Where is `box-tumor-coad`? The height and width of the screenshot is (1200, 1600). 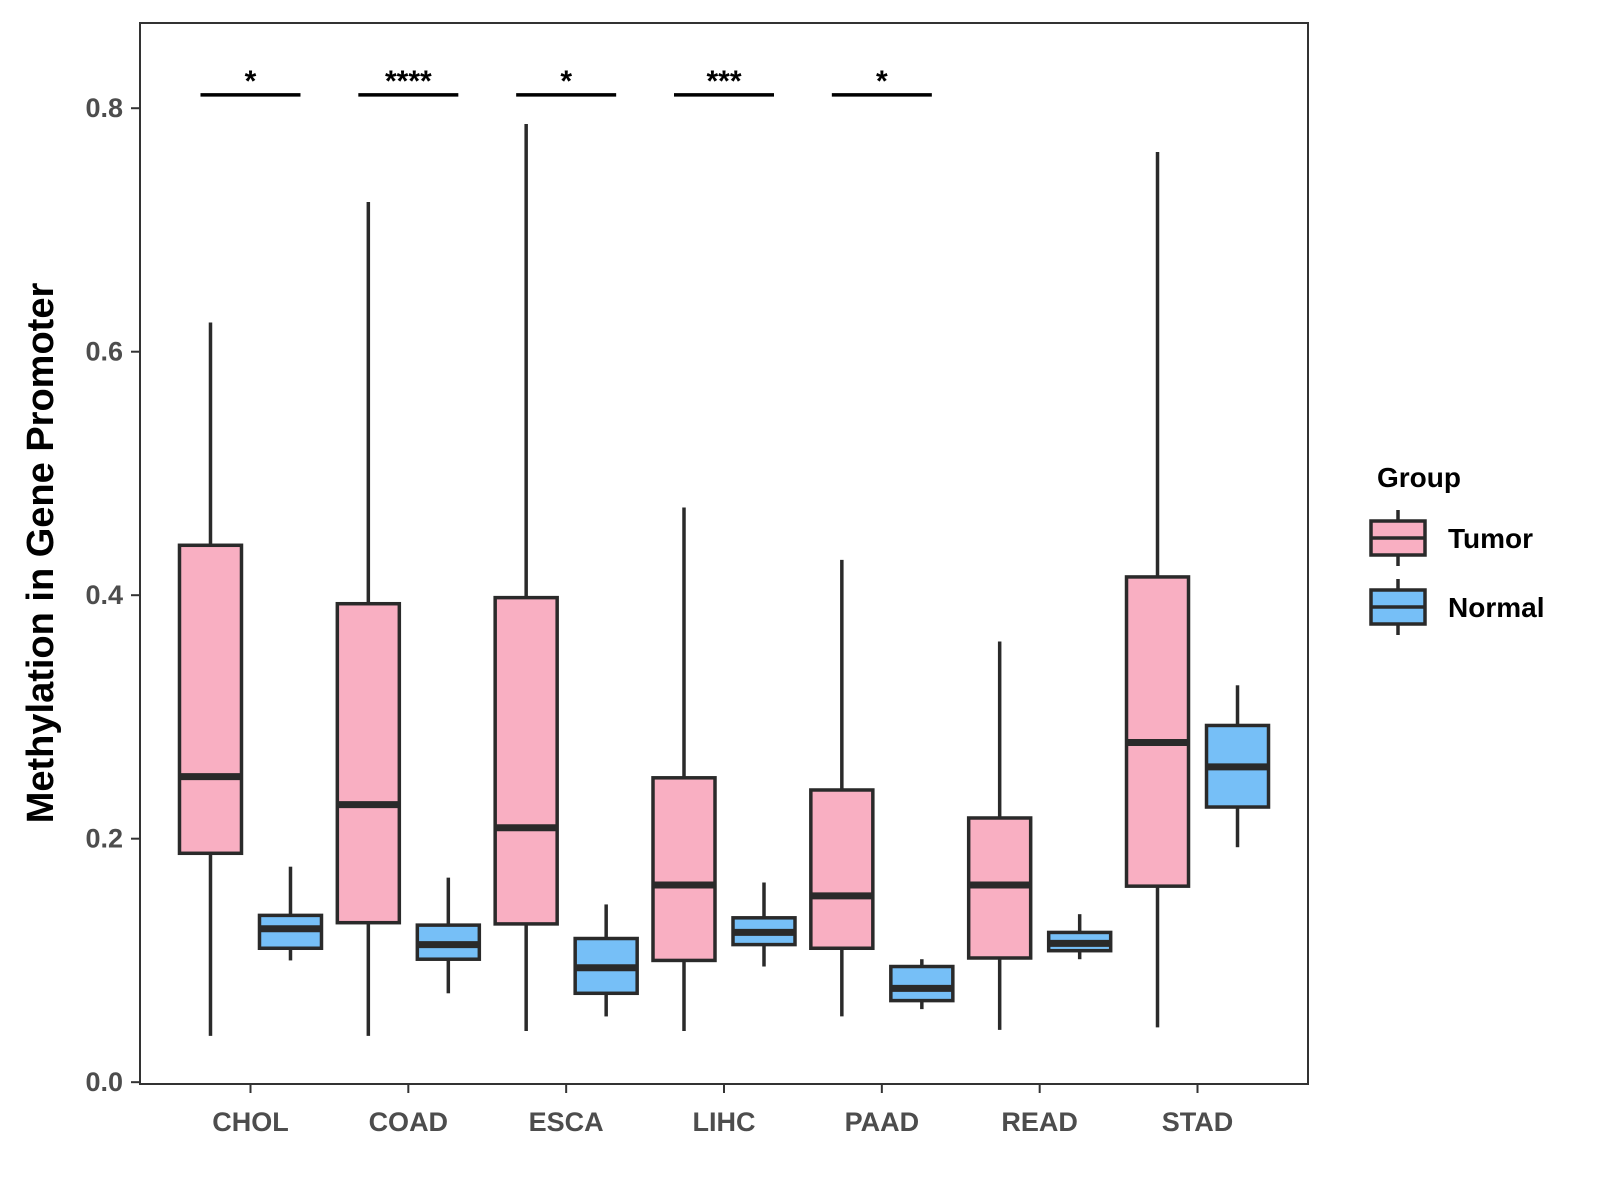
box-tumor-coad is located at coordinates (368, 618).